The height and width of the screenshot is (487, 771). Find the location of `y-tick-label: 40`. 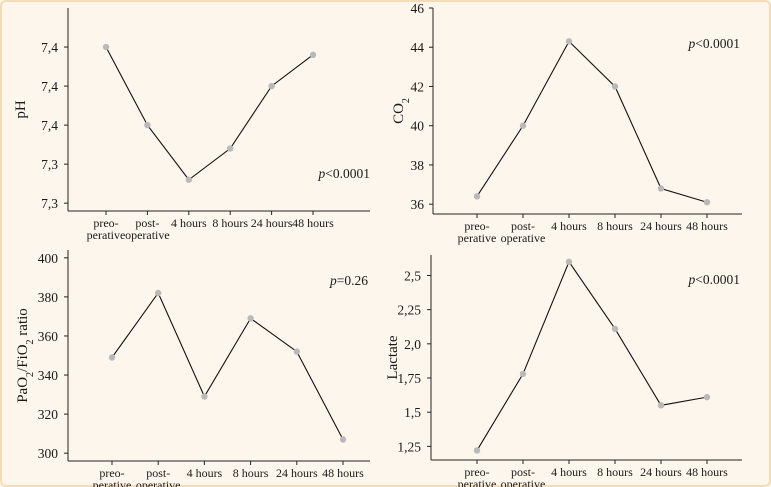

y-tick-label: 40 is located at coordinates (418, 126).